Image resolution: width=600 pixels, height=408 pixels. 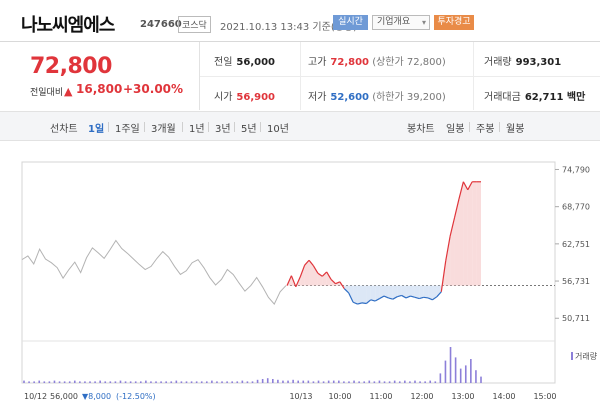 I want to click on company-info-dropdown: 기업개요 ▾, so click(x=401, y=22).